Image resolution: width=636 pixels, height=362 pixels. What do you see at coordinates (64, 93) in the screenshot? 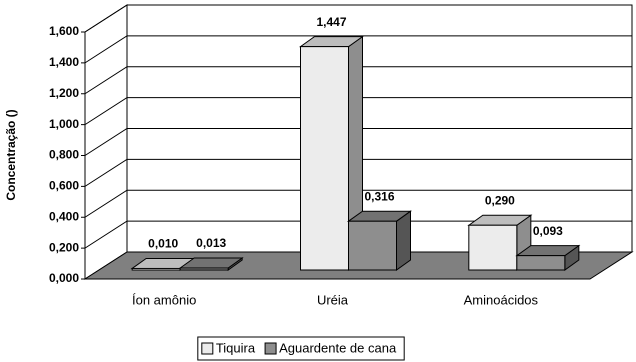
I see `y-tick-label: 1,200` at bounding box center [64, 93].